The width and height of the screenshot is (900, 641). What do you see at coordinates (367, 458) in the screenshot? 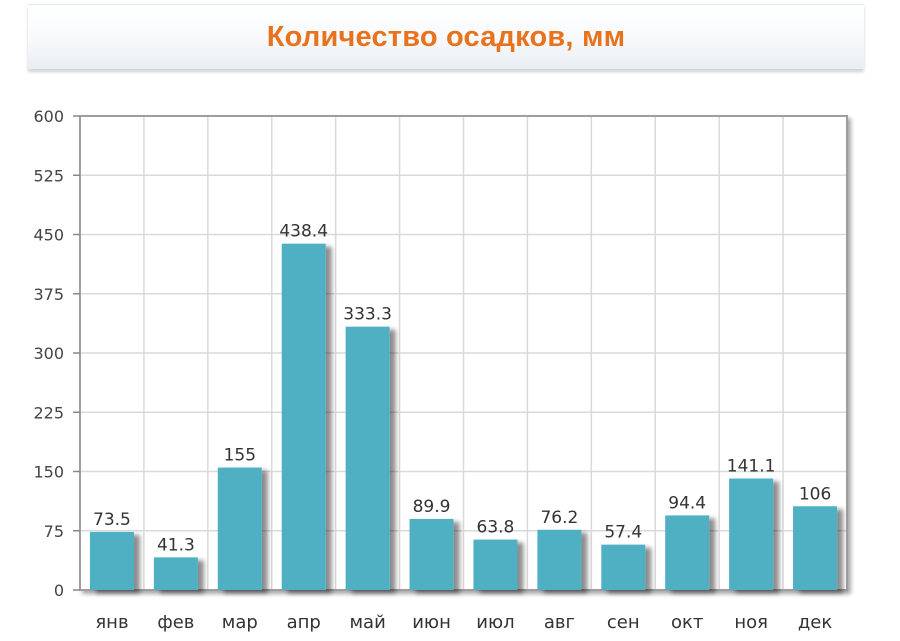
I see `bar-май` at bounding box center [367, 458].